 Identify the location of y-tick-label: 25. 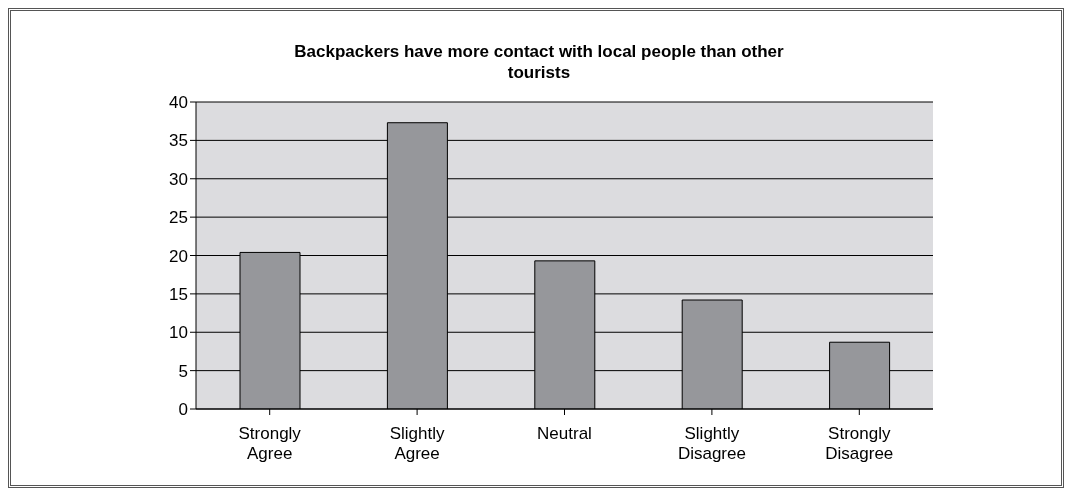
(178, 218).